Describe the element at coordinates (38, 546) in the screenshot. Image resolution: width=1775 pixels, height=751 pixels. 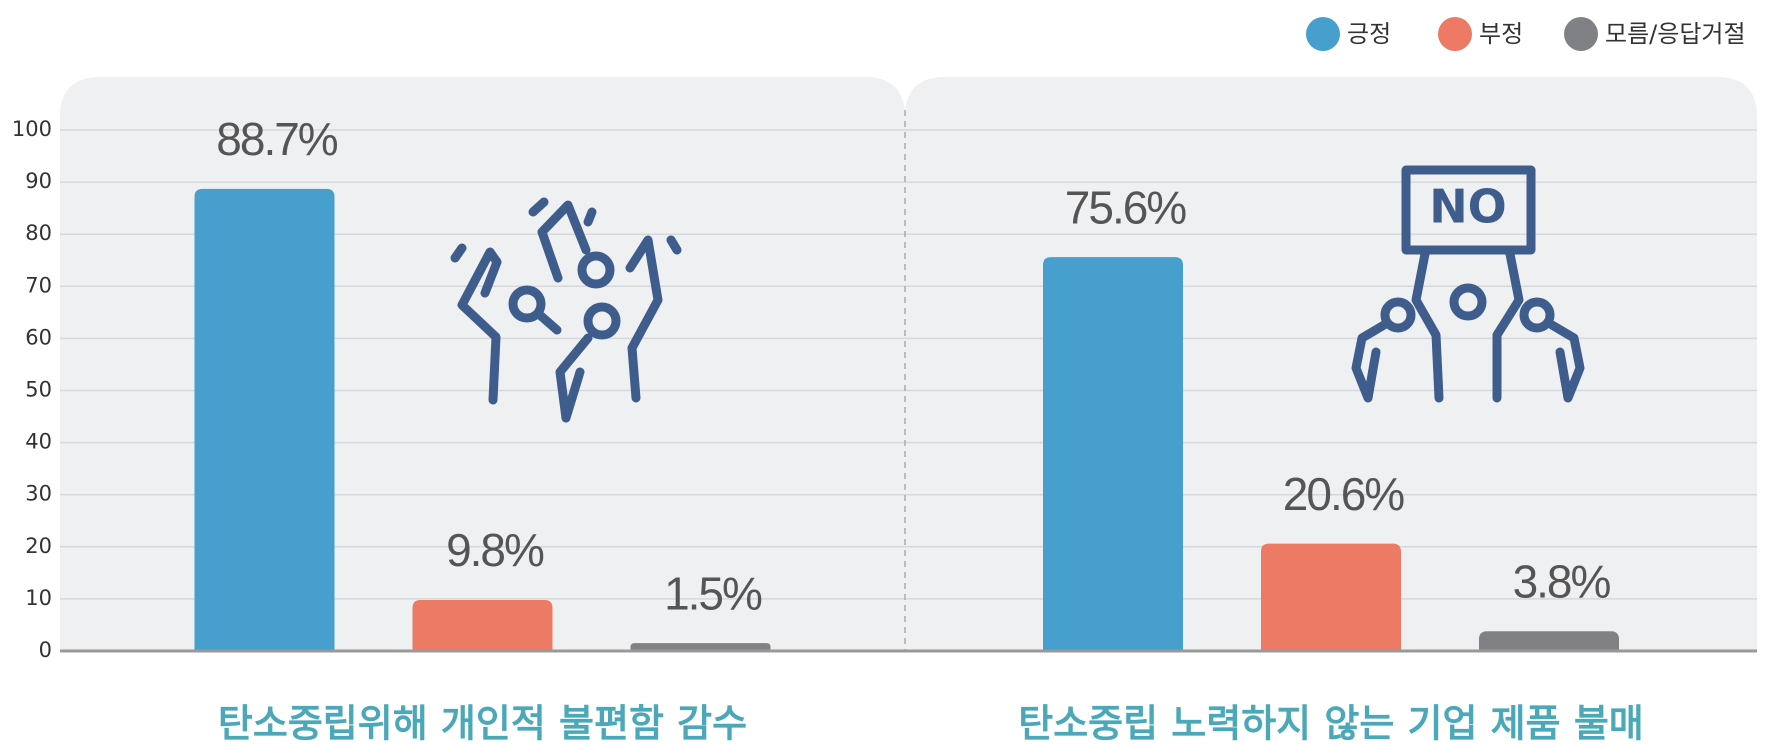
I see `y-tick-label: 20` at that location.